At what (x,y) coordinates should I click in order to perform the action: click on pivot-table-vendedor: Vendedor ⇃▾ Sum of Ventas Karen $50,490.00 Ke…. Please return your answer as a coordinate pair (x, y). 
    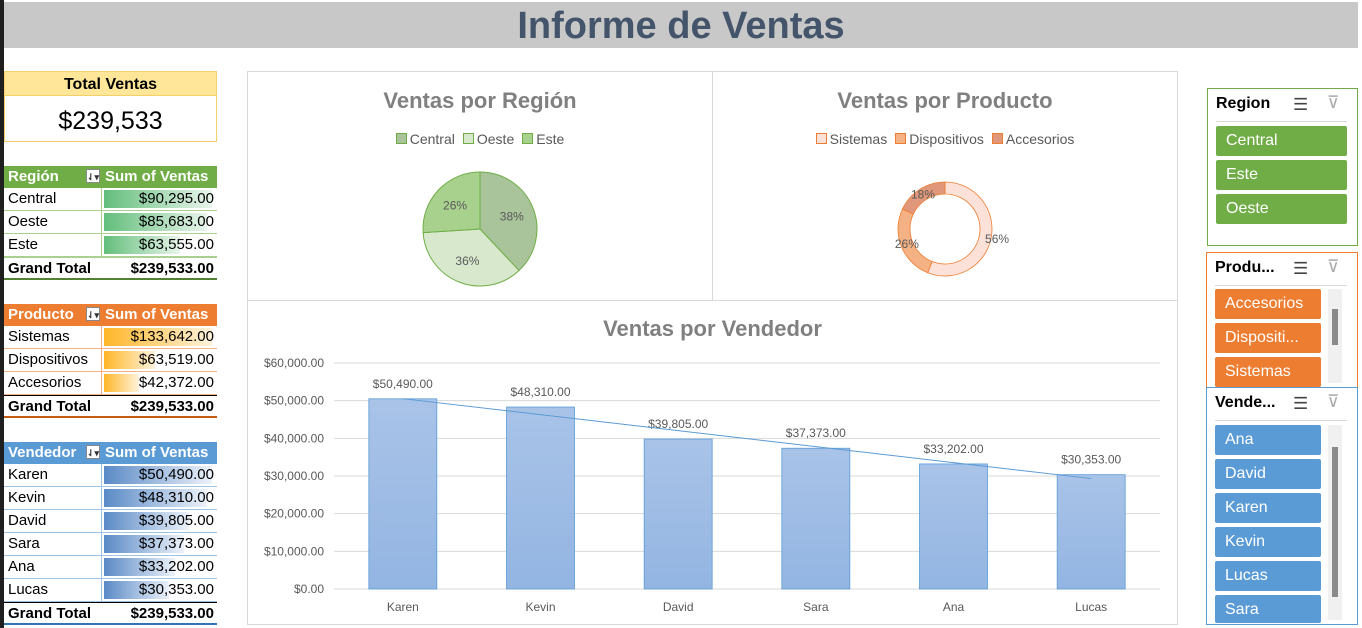
    Looking at the image, I should click on (110, 533).